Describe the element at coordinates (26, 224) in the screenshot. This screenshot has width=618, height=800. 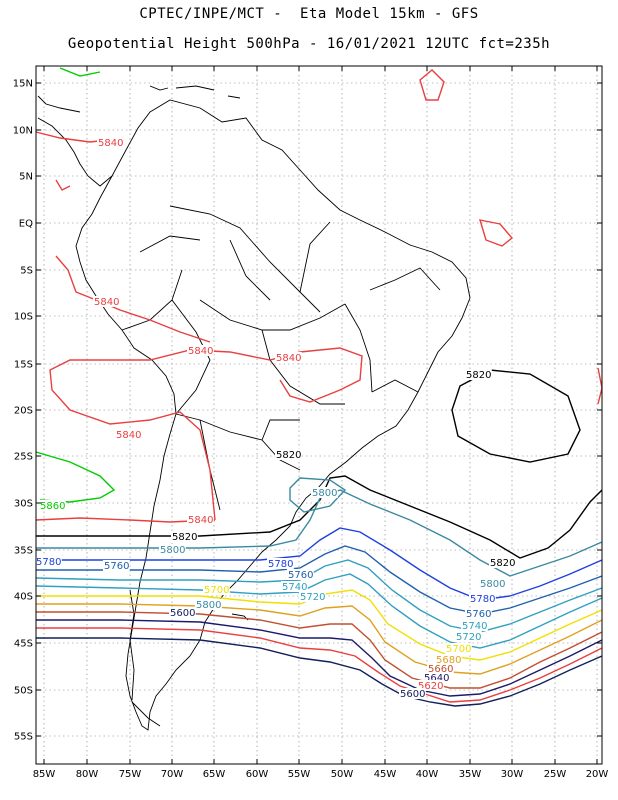
I see `lat-label: EQ` at that location.